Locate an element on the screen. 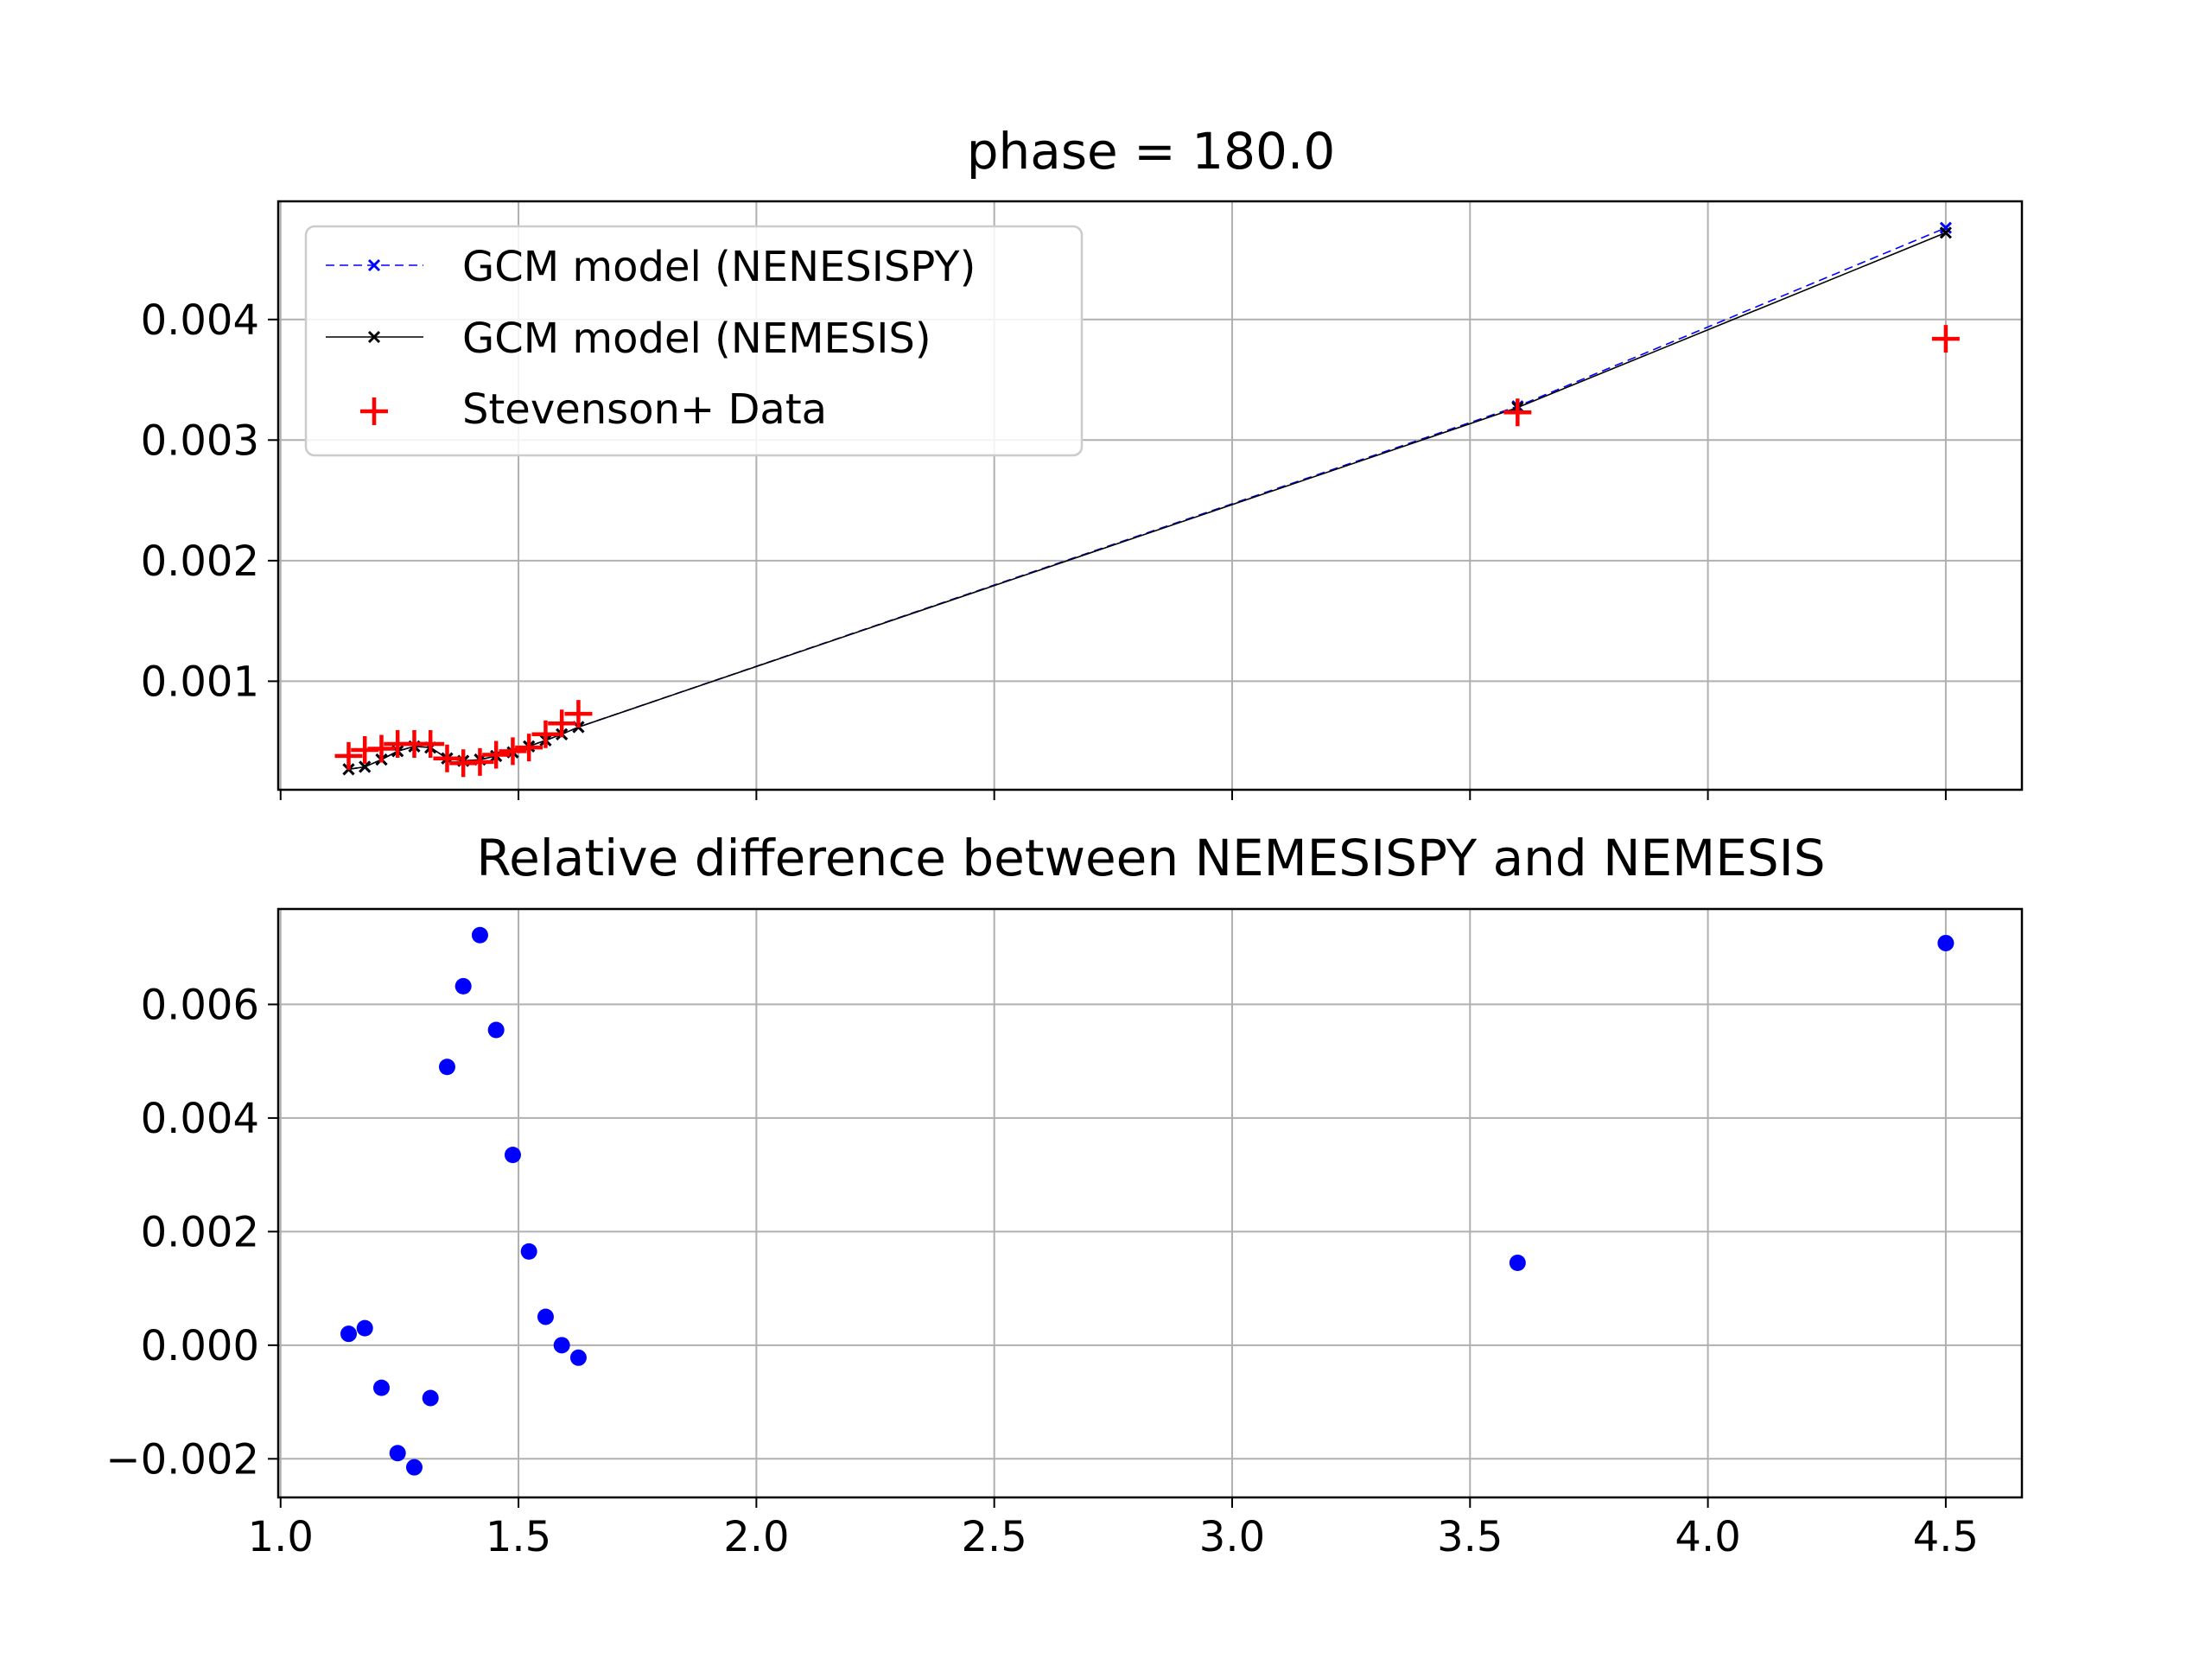 The height and width of the screenshot is (1659, 2212). bottom-x-tick-label: 2.5 is located at coordinates (994, 1537).